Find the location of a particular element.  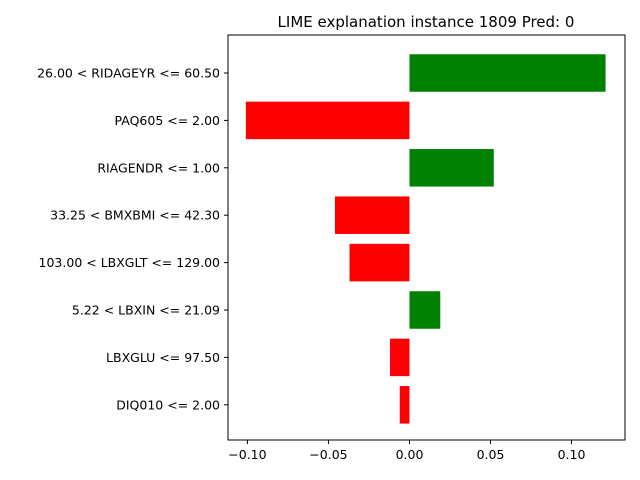

x-tick-label-0: −0.10 is located at coordinates (247, 454).